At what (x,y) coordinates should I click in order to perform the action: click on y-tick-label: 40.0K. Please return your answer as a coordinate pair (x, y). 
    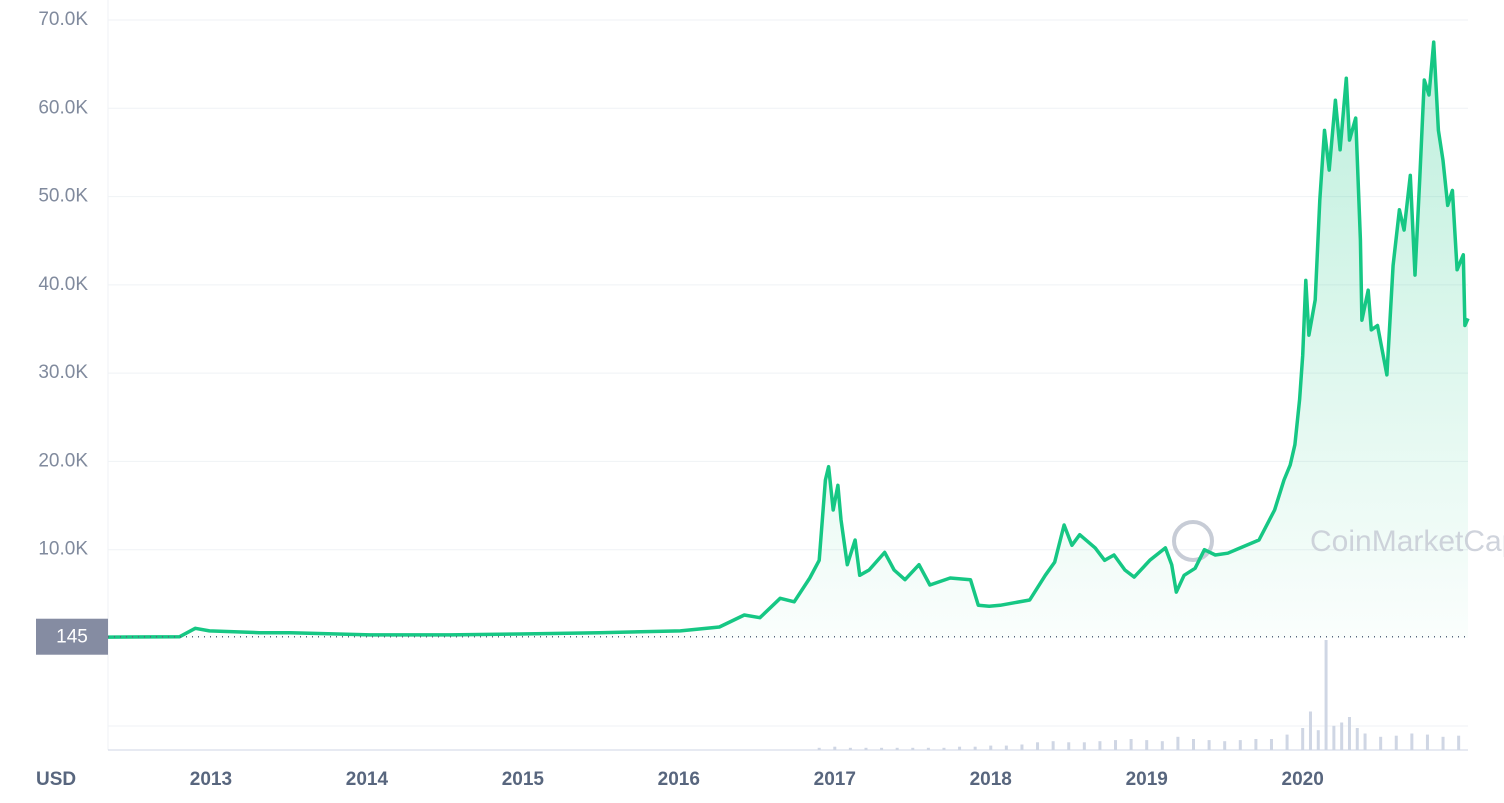
    Looking at the image, I should click on (63, 284).